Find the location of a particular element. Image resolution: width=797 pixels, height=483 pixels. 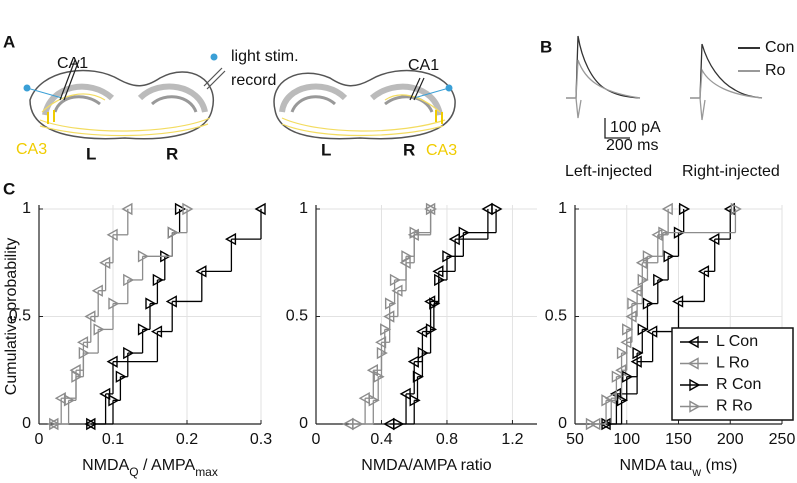

y-axis-label: Cumulative probability is located at coordinates (11, 316).